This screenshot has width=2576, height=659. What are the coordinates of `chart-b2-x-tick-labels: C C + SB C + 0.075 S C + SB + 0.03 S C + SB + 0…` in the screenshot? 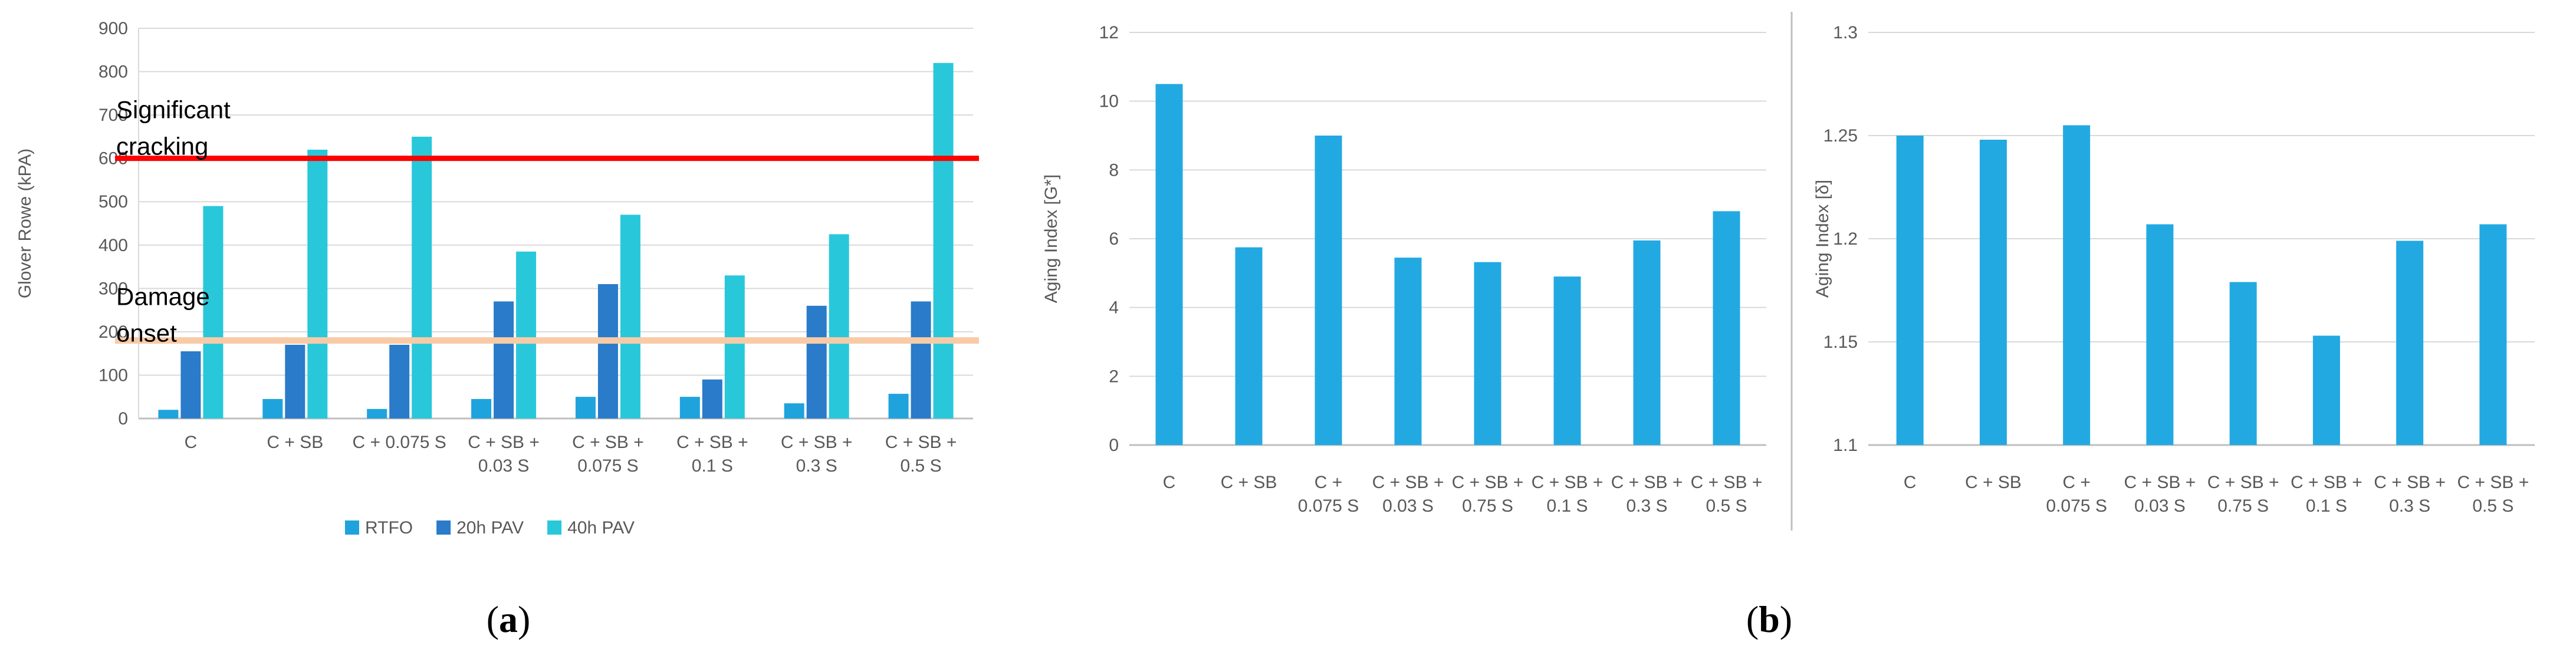 It's located at (2216, 494).